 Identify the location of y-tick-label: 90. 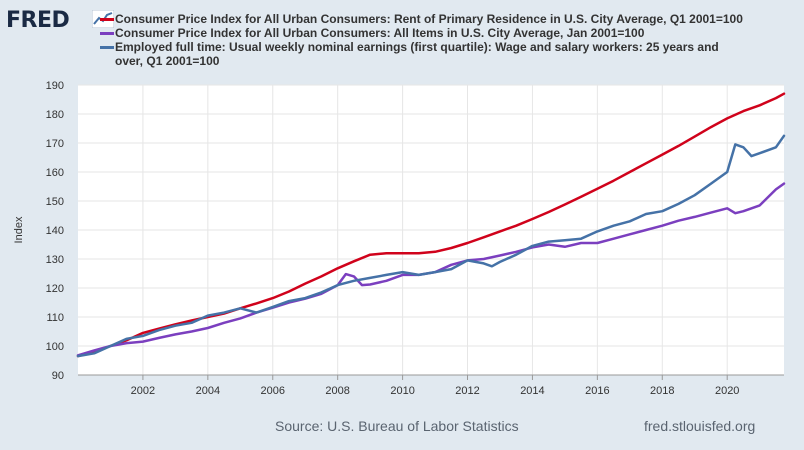
(58, 376).